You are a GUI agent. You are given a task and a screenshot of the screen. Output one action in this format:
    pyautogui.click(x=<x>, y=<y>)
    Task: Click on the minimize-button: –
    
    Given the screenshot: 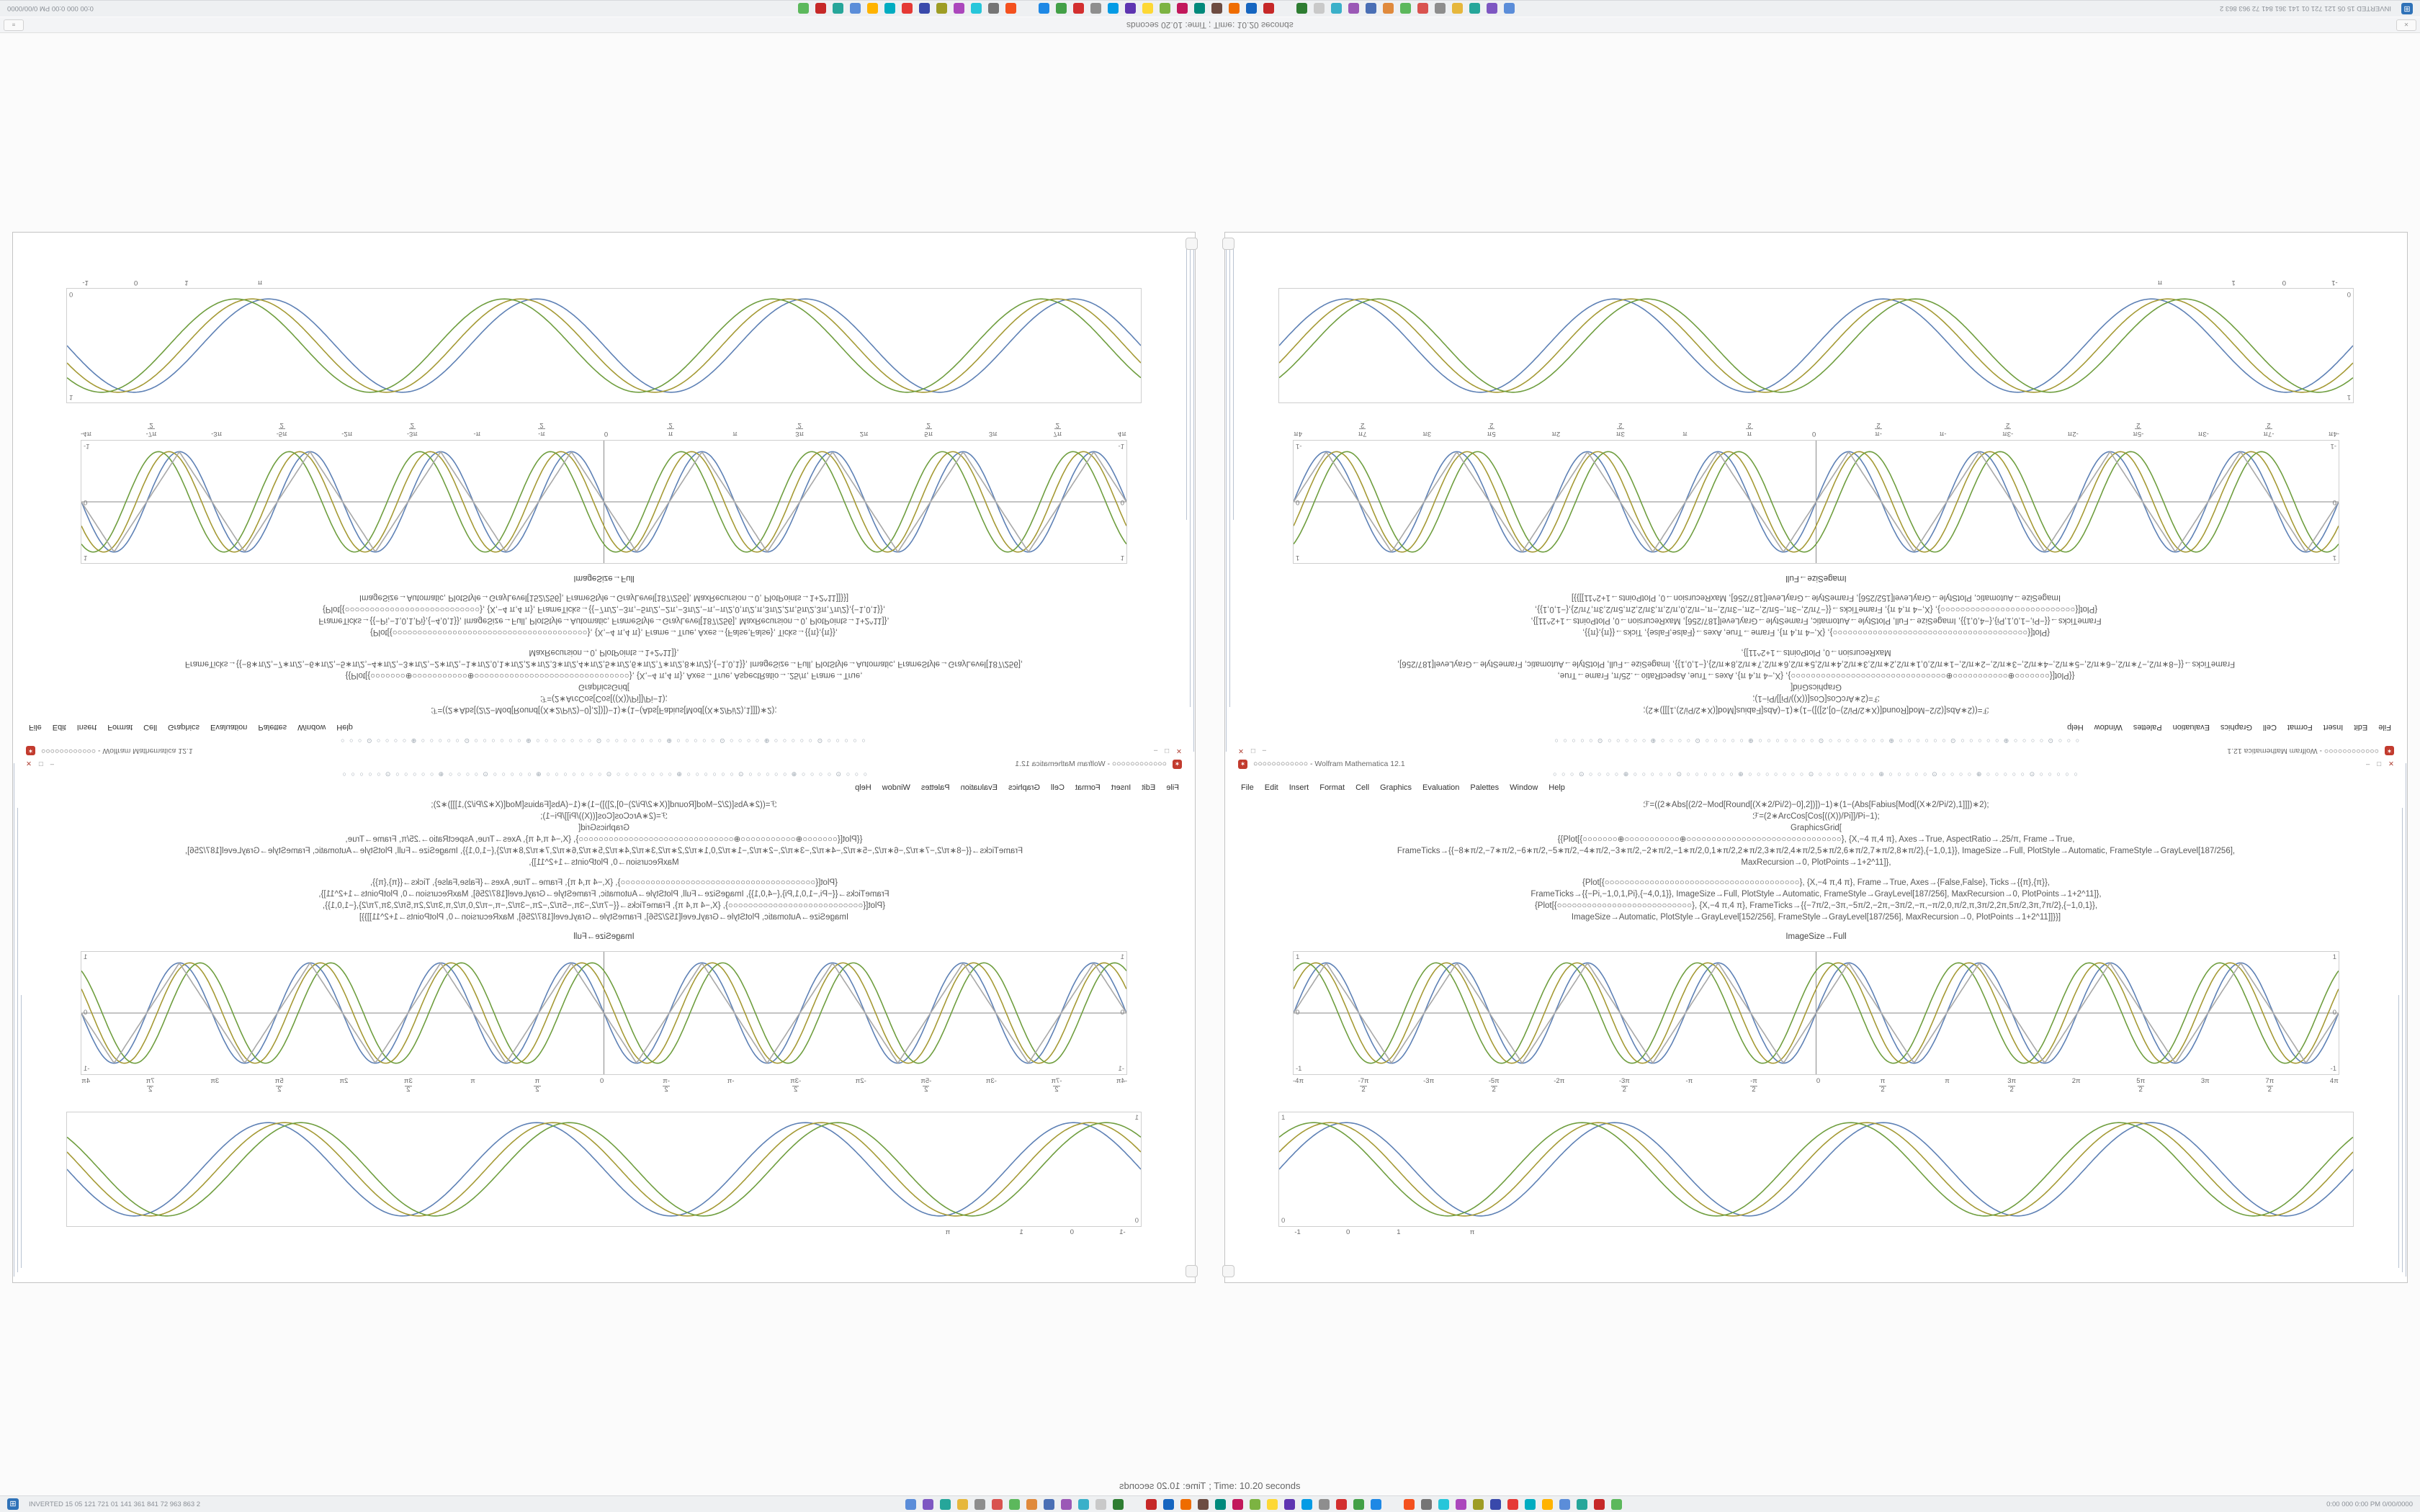 What is the action you would take?
    pyautogui.click(x=1155, y=751)
    